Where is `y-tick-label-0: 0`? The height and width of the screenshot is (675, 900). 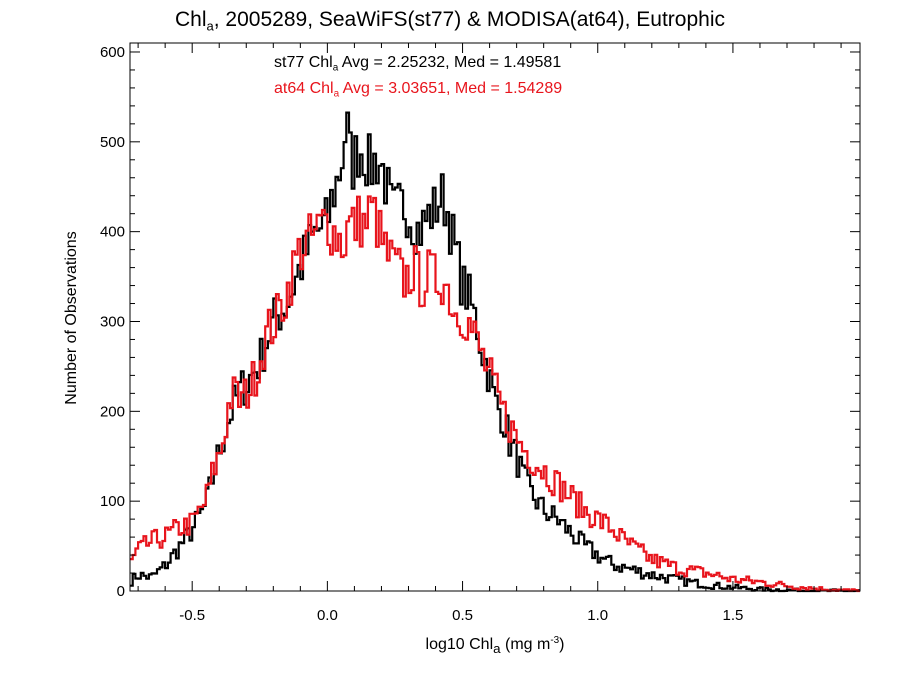 y-tick-label-0: 0 is located at coordinates (121, 591).